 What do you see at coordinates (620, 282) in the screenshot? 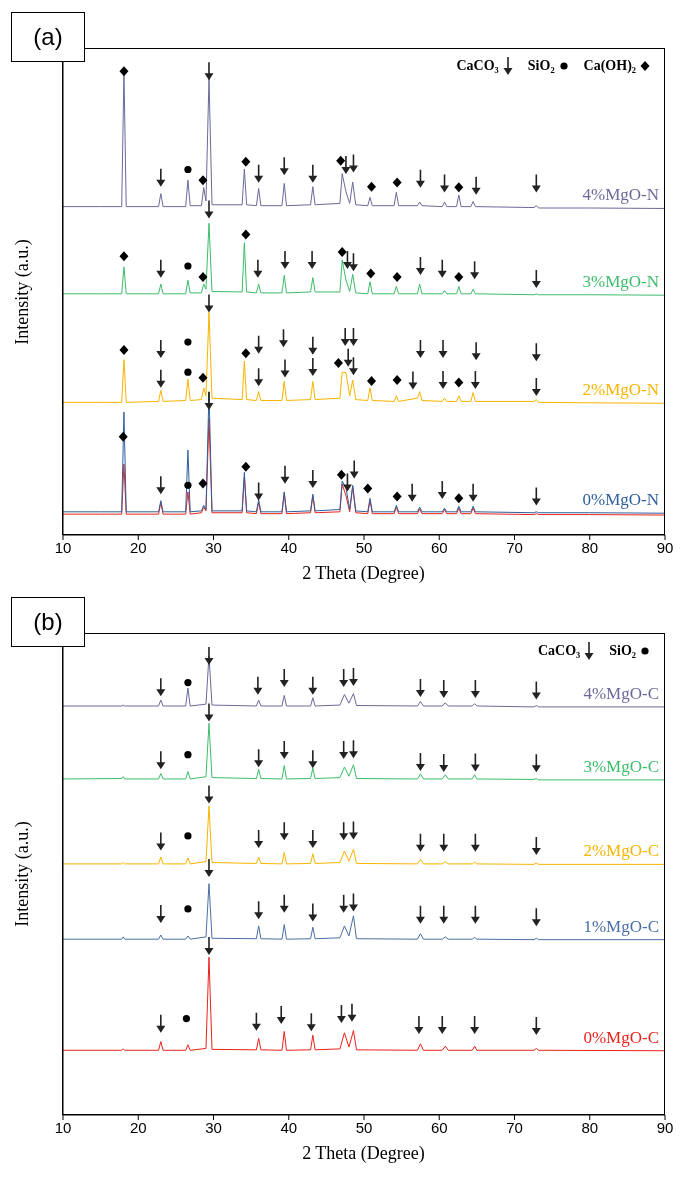
I see `series-label: 3%MgO-N` at bounding box center [620, 282].